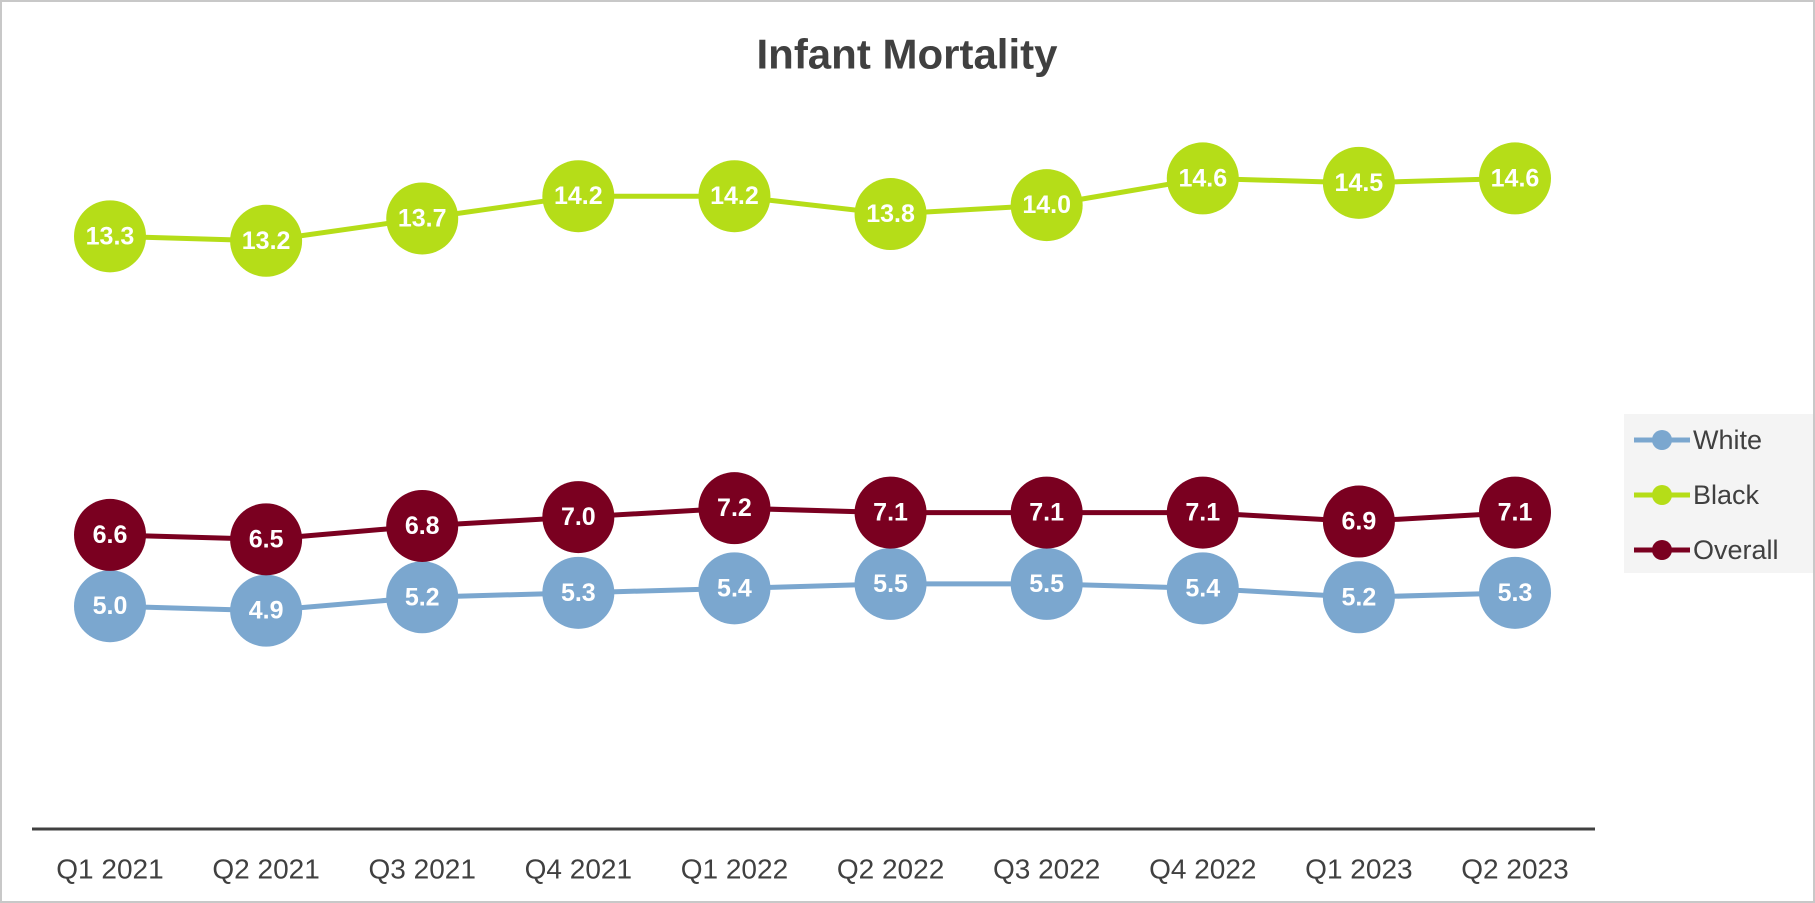  What do you see at coordinates (1726, 495) in the screenshot?
I see `legend-label: Black` at bounding box center [1726, 495].